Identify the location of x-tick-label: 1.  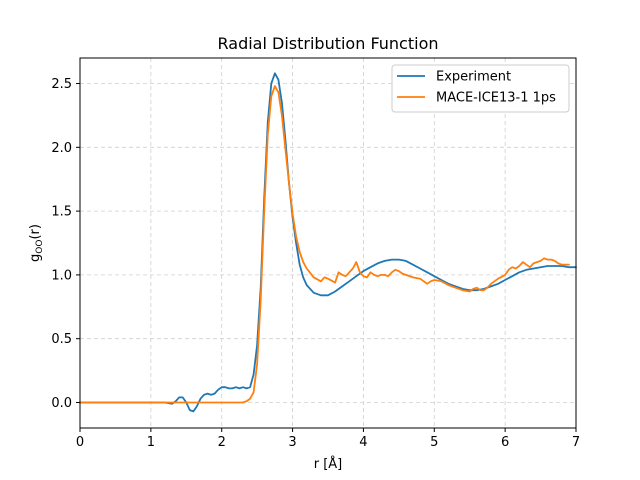
(151, 442).